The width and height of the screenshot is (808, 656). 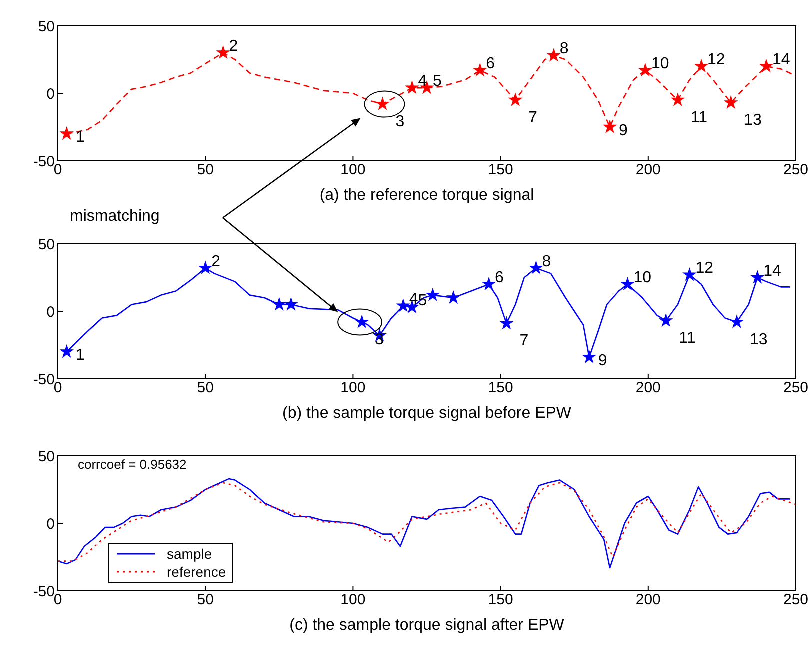 I want to click on legend-label: reference, so click(x=196, y=572).